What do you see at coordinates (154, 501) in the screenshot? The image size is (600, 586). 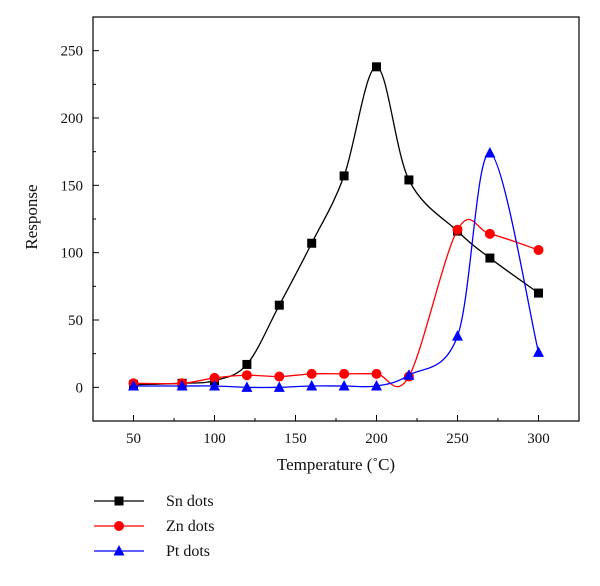 I see `legend-item: Sn dots` at bounding box center [154, 501].